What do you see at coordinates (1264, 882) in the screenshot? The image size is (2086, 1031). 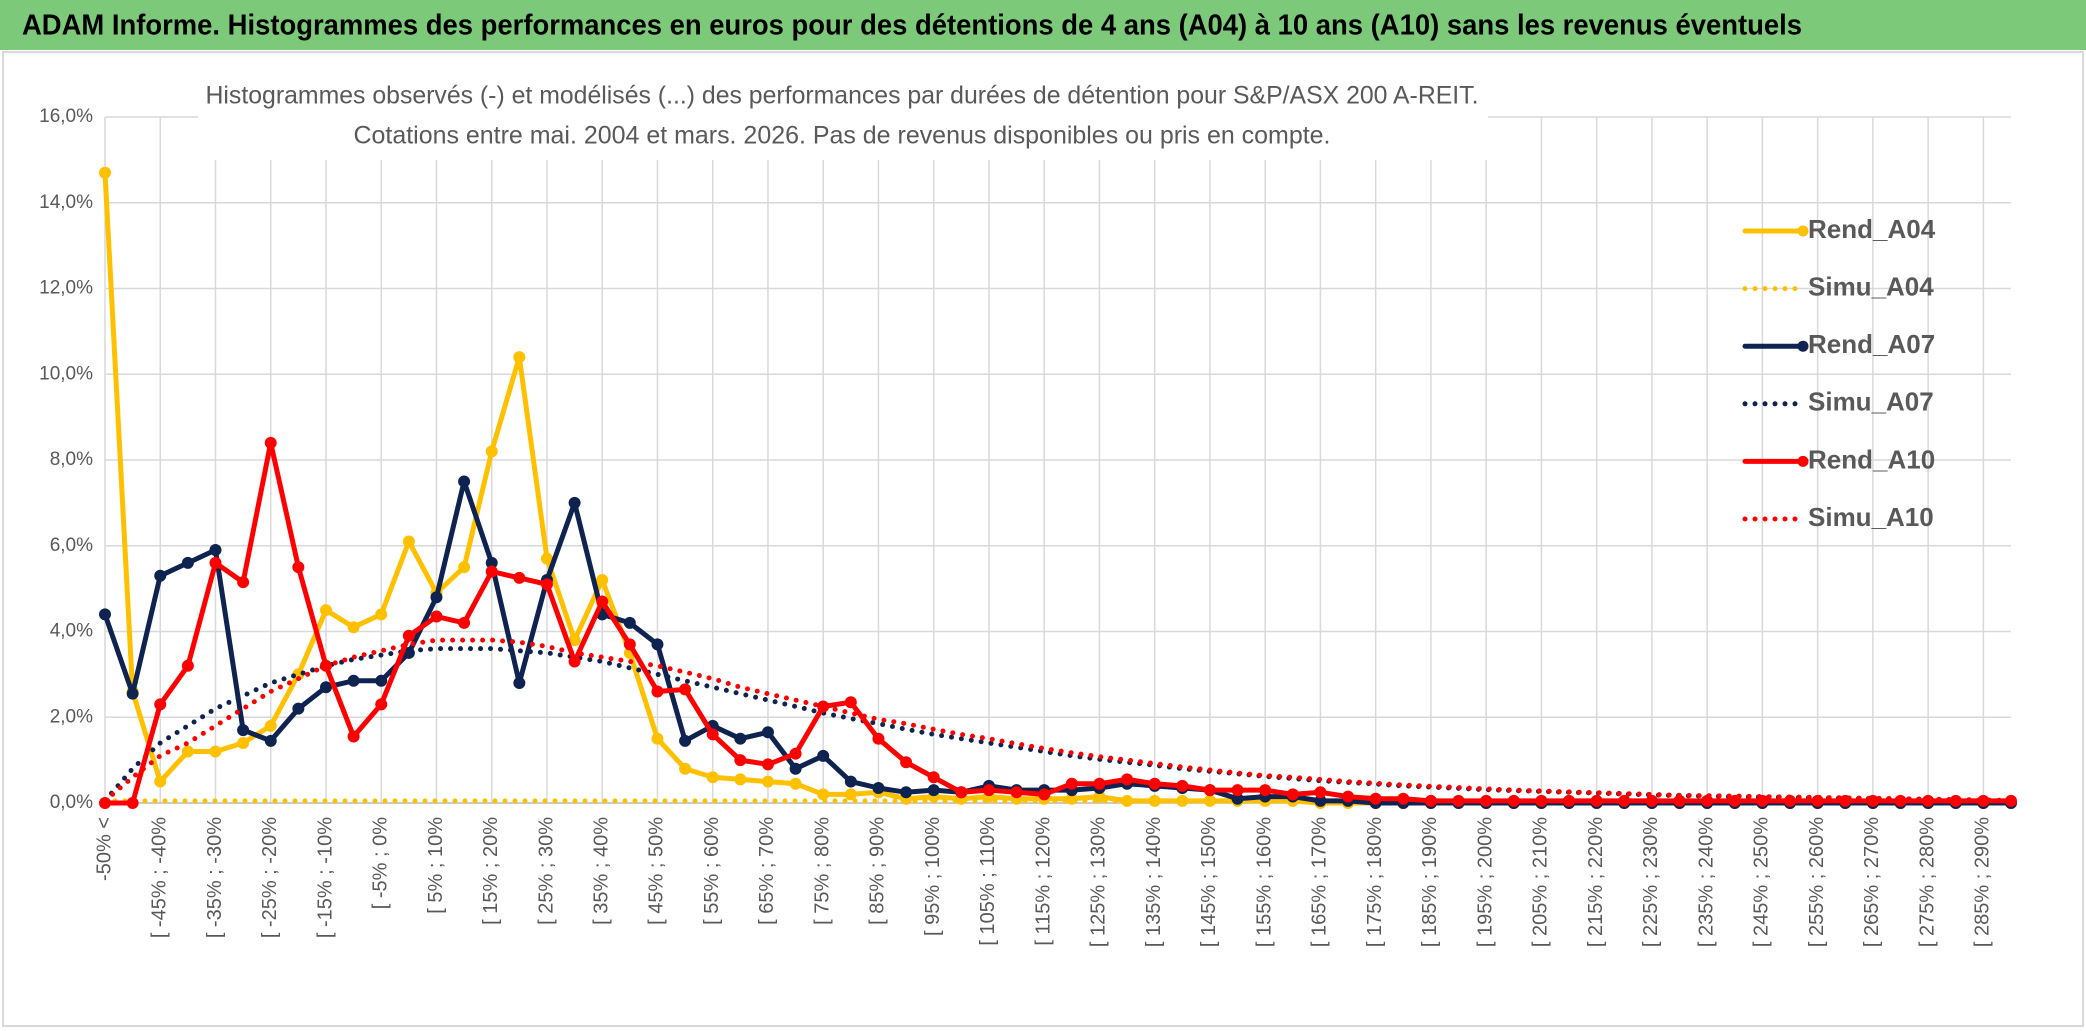 I see `x-tick-label: [ 155% ; 160%` at bounding box center [1264, 882].